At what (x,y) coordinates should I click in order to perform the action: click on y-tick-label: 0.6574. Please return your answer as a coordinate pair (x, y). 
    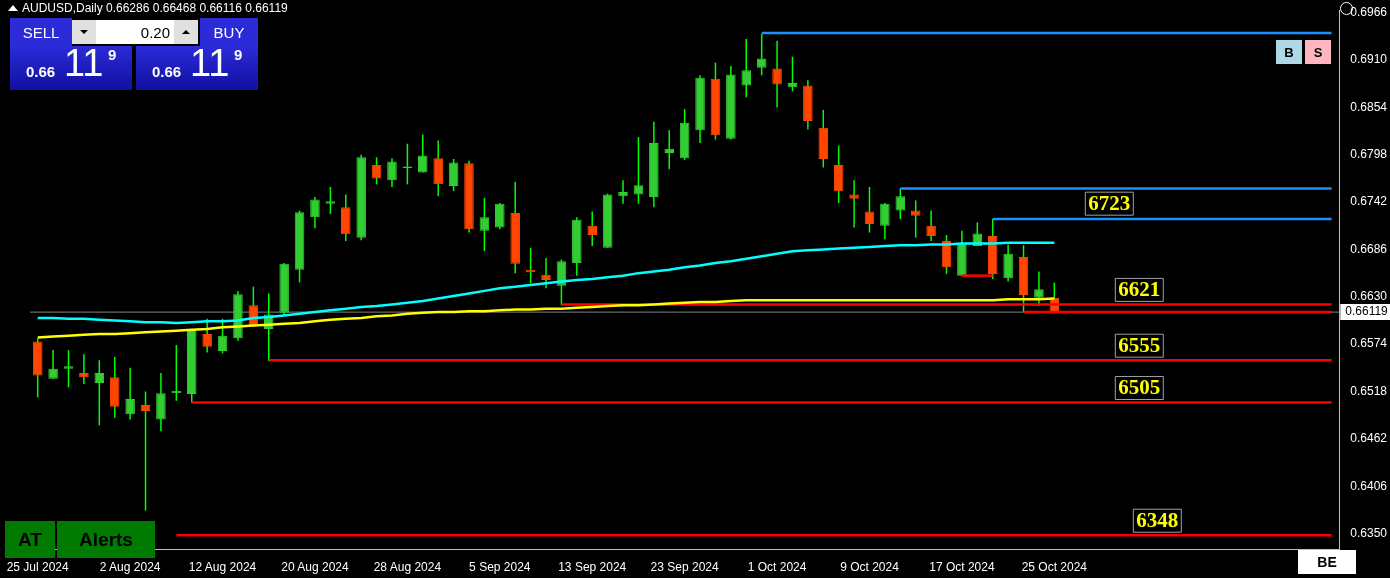
    Looking at the image, I should click on (1369, 343).